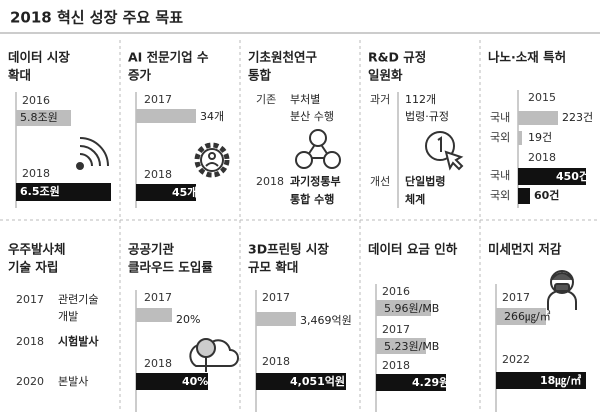  What do you see at coordinates (560, 380) in the screenshot?
I see `value: 18㎍/㎥` at bounding box center [560, 380].